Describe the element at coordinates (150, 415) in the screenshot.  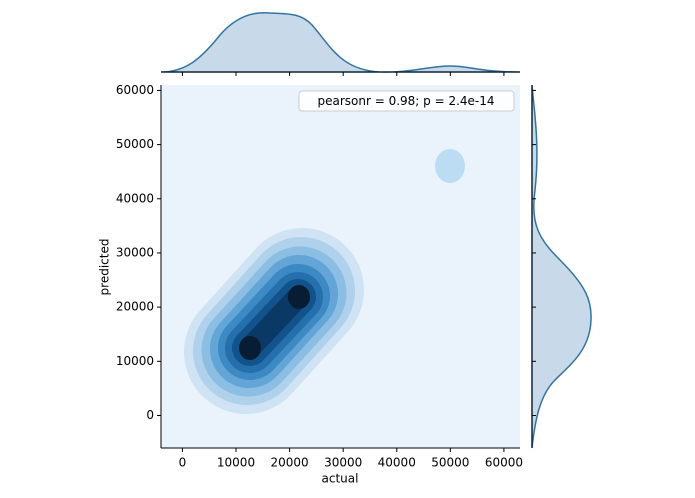
I see `y-tick-label: 0` at that location.